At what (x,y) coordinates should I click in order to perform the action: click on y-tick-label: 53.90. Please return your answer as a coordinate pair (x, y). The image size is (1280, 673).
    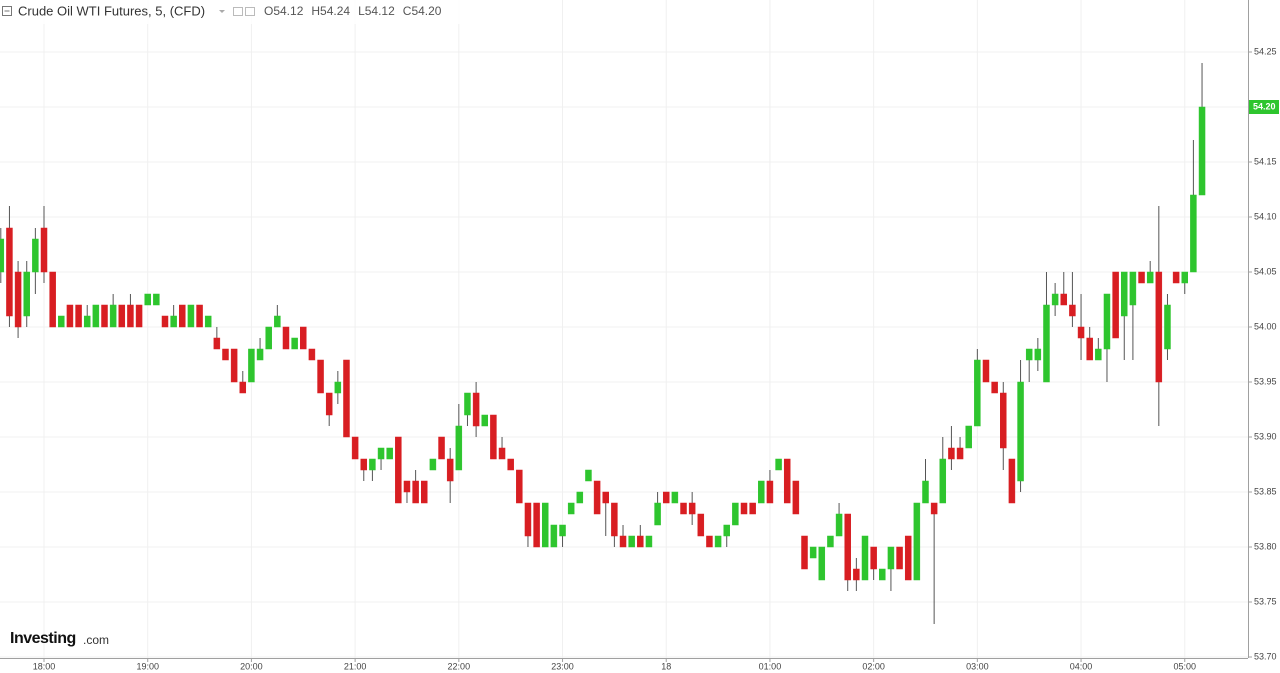
    Looking at the image, I should click on (1265, 436).